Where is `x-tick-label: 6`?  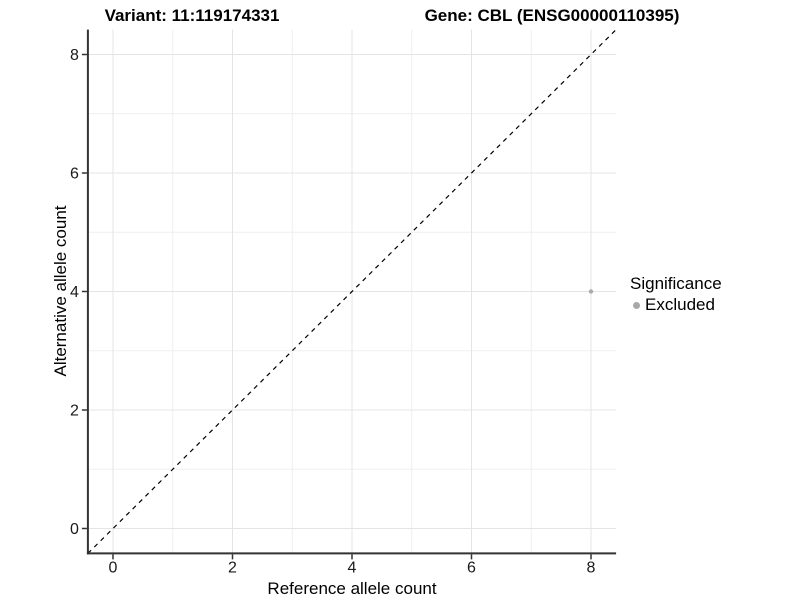 x-tick-label: 6 is located at coordinates (471, 567).